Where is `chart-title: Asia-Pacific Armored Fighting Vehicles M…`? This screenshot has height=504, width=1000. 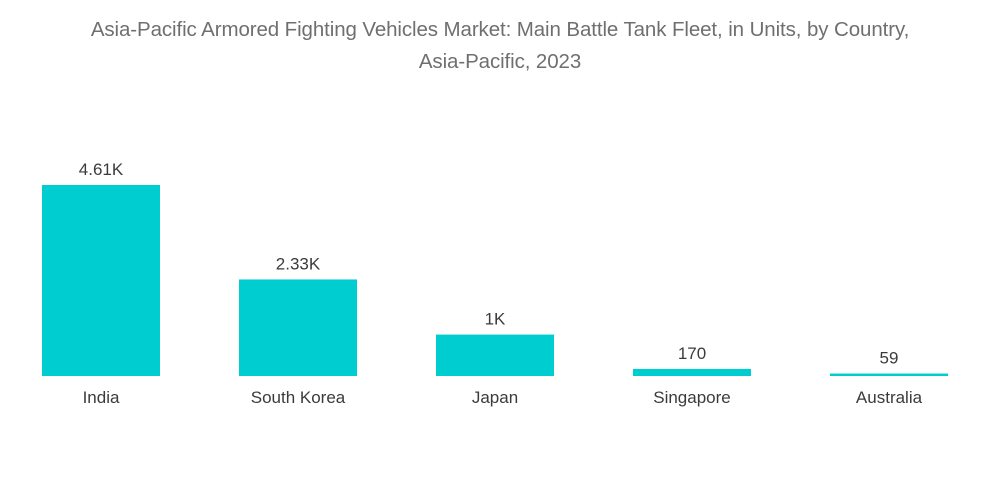
chart-title: Asia-Pacific Armored Fighting Vehicles M… is located at coordinates (500, 46).